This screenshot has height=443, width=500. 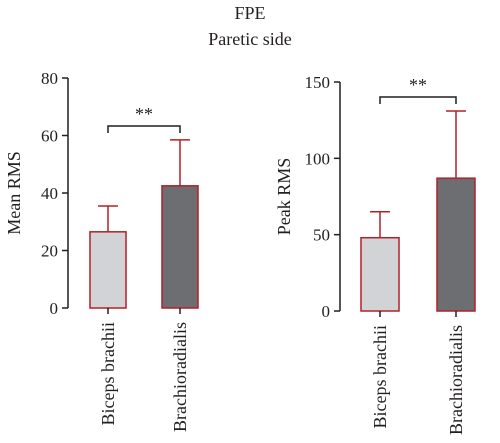 What do you see at coordinates (318, 82) in the screenshot?
I see `y-tick-label: 150` at bounding box center [318, 82].